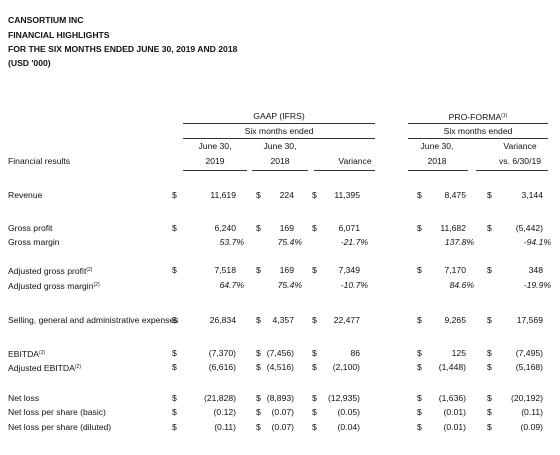 Image resolution: width=560 pixels, height=455 pixels. I want to click on cell-value: (20,192), so click(526, 398).